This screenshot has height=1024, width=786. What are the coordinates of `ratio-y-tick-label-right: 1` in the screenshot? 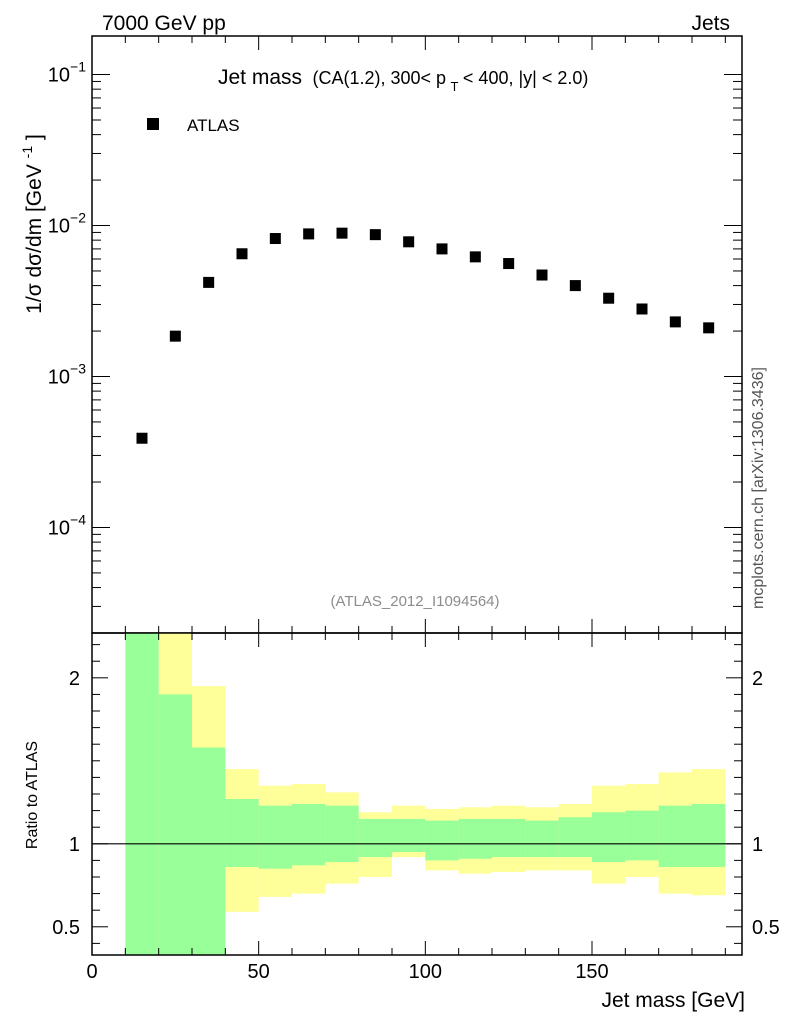 It's located at (757, 845).